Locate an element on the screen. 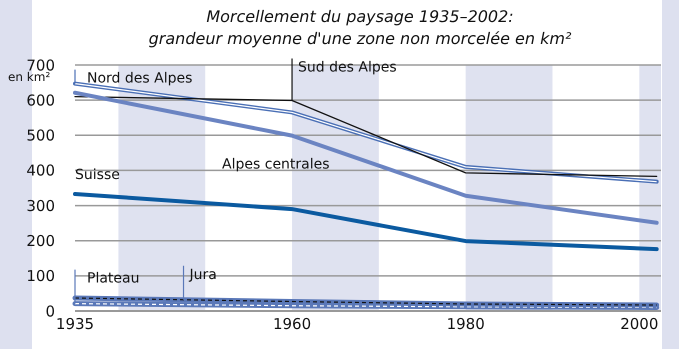 Image resolution: width=679 pixels, height=349 pixels. y-tick-label: 0 is located at coordinates (50, 311).